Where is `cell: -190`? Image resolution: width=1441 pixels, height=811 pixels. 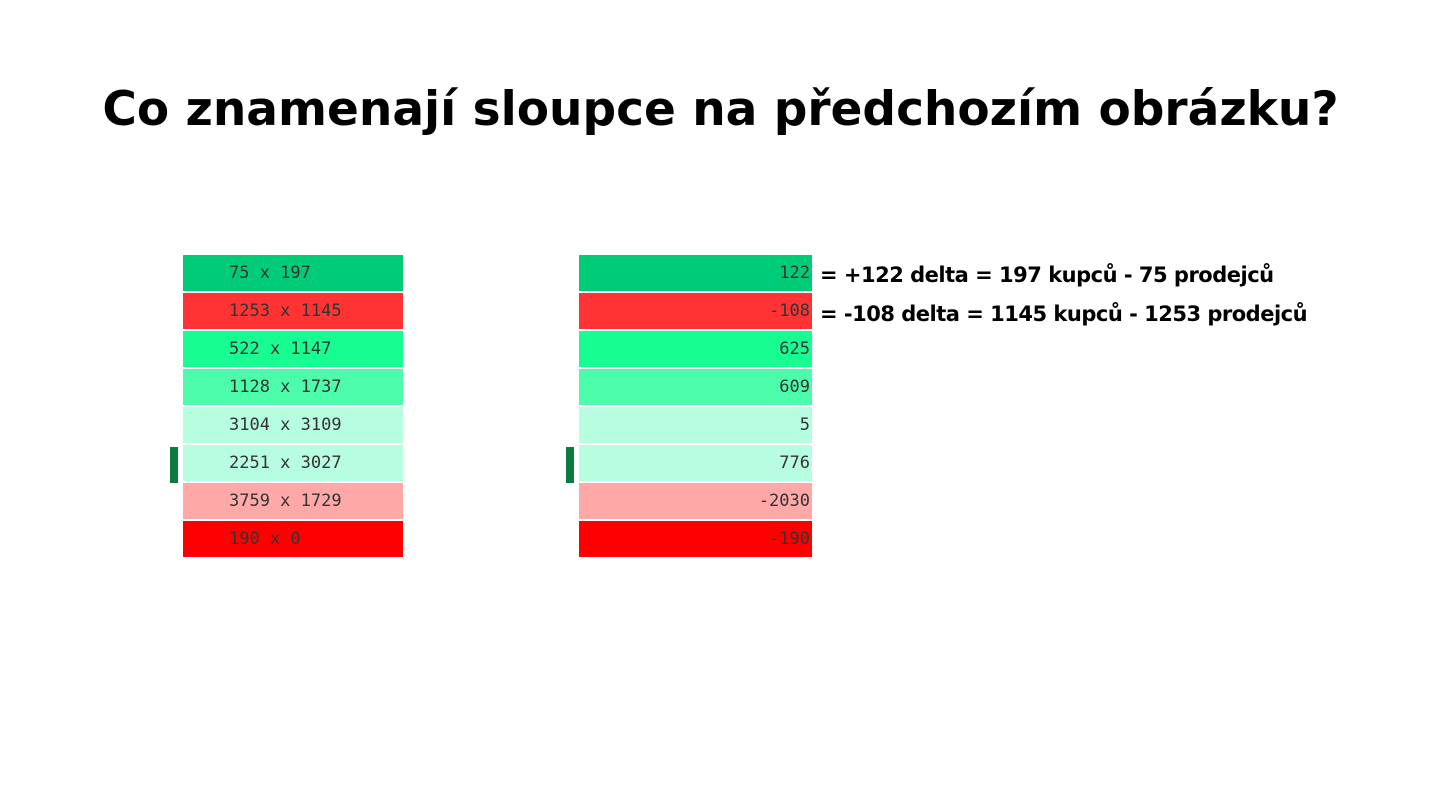 cell: -190 is located at coordinates (695, 539).